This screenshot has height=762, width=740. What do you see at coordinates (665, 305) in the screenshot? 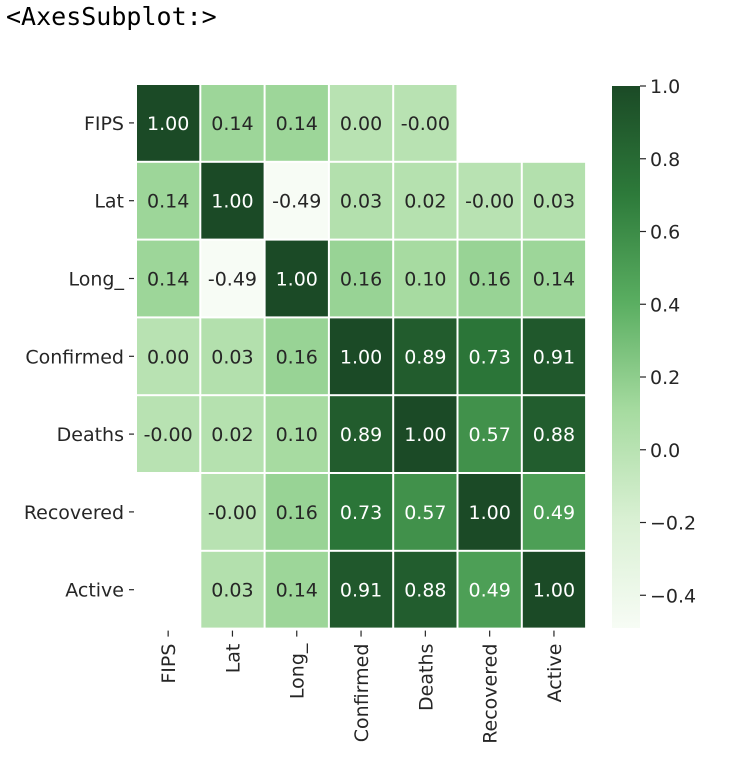
I see `colorbar-tick-label: 0.4` at bounding box center [665, 305].